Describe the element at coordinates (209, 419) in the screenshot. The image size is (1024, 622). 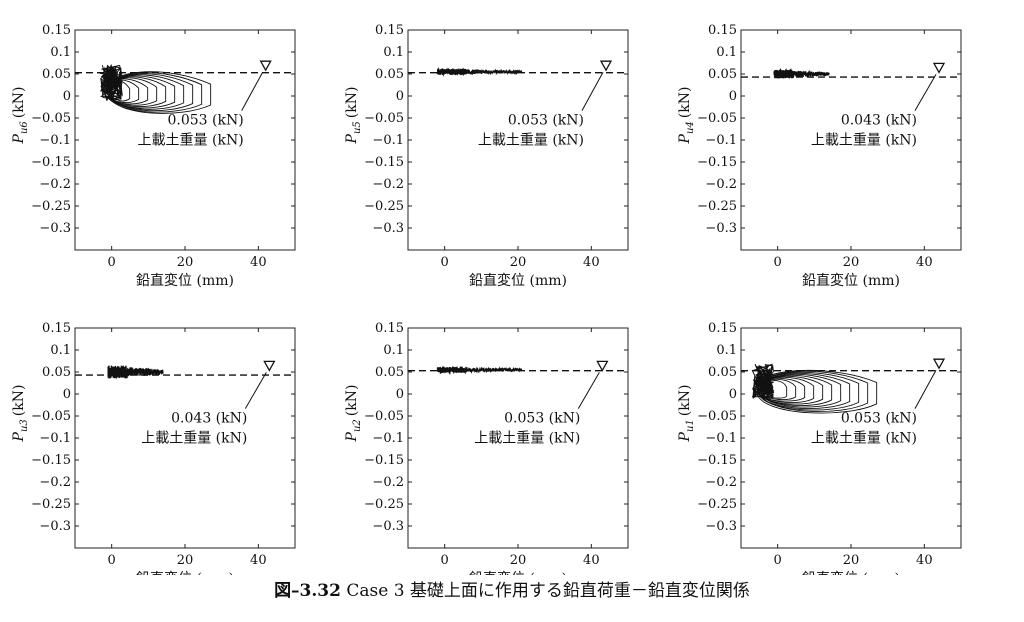
I see `annotation-value: 0.043 (kN)` at that location.